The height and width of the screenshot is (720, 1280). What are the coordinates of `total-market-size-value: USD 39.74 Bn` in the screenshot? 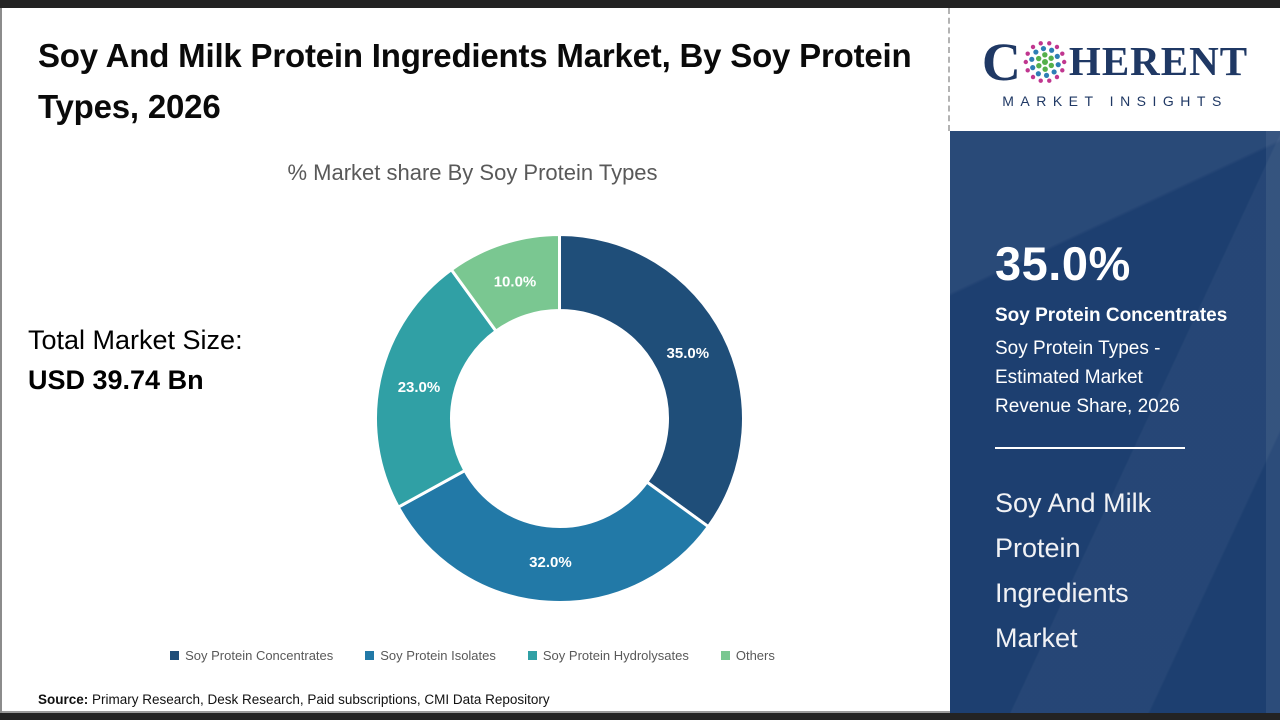 It's located at (116, 380).